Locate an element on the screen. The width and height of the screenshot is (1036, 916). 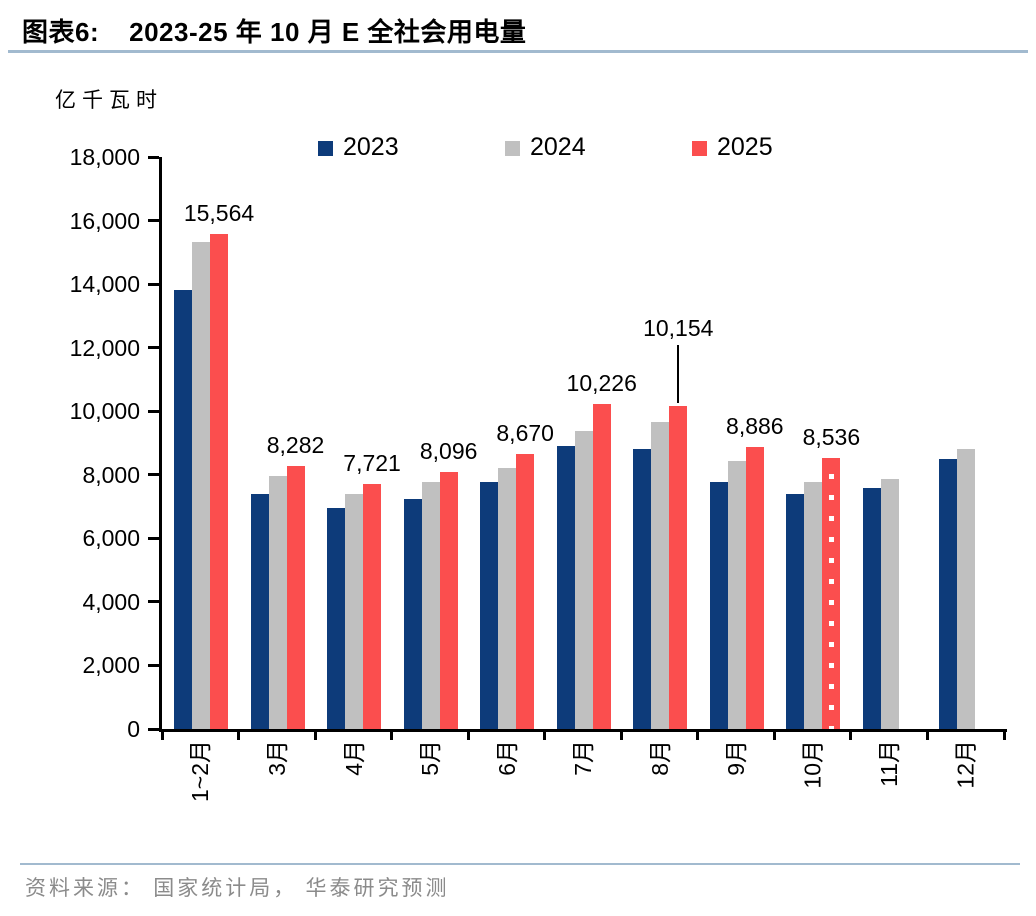
bar-2023-1~2月 is located at coordinates (183, 509).